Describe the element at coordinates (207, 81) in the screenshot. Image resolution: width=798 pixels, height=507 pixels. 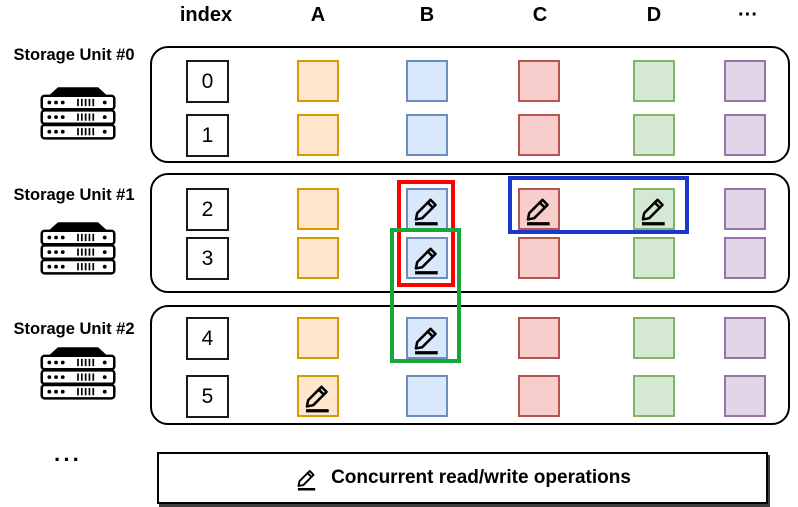
I see `index-box-0: 0` at that location.